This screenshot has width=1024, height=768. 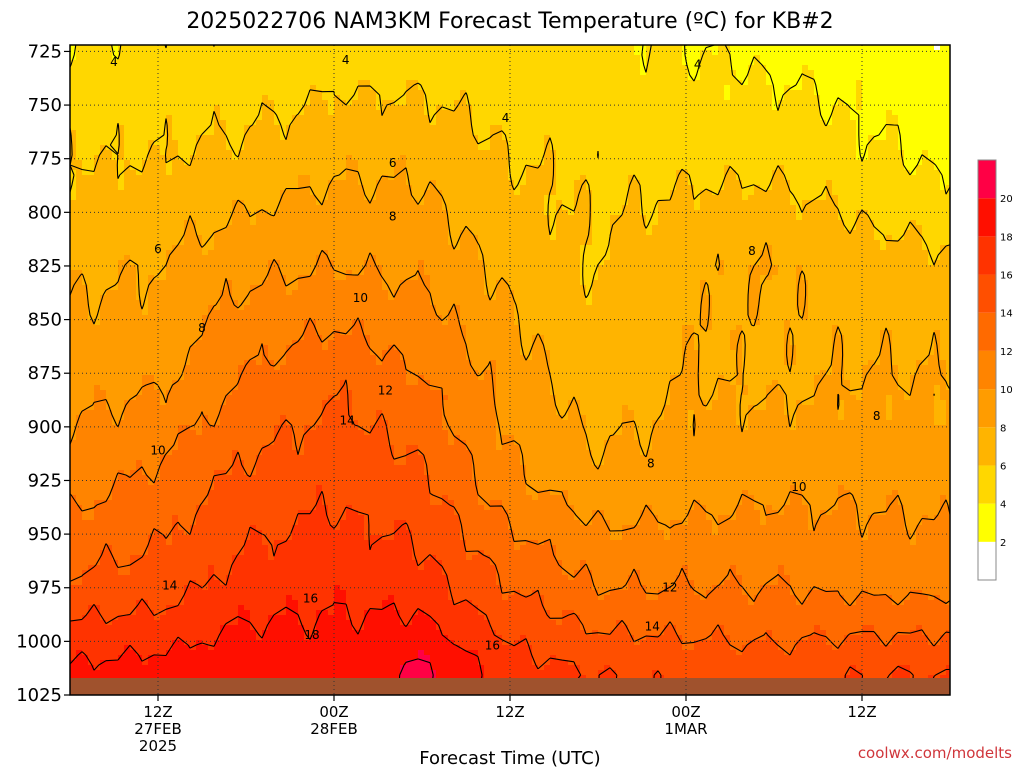 I want to click on y-tick-label: 850, so click(x=45, y=320).